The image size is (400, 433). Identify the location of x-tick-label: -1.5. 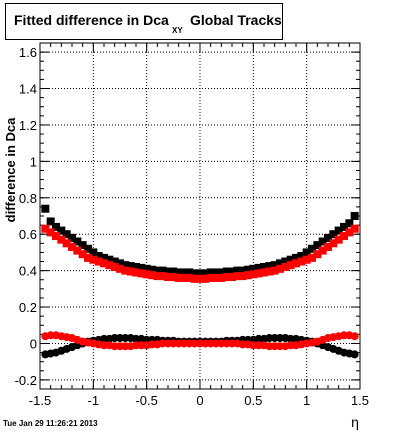
(40, 400).